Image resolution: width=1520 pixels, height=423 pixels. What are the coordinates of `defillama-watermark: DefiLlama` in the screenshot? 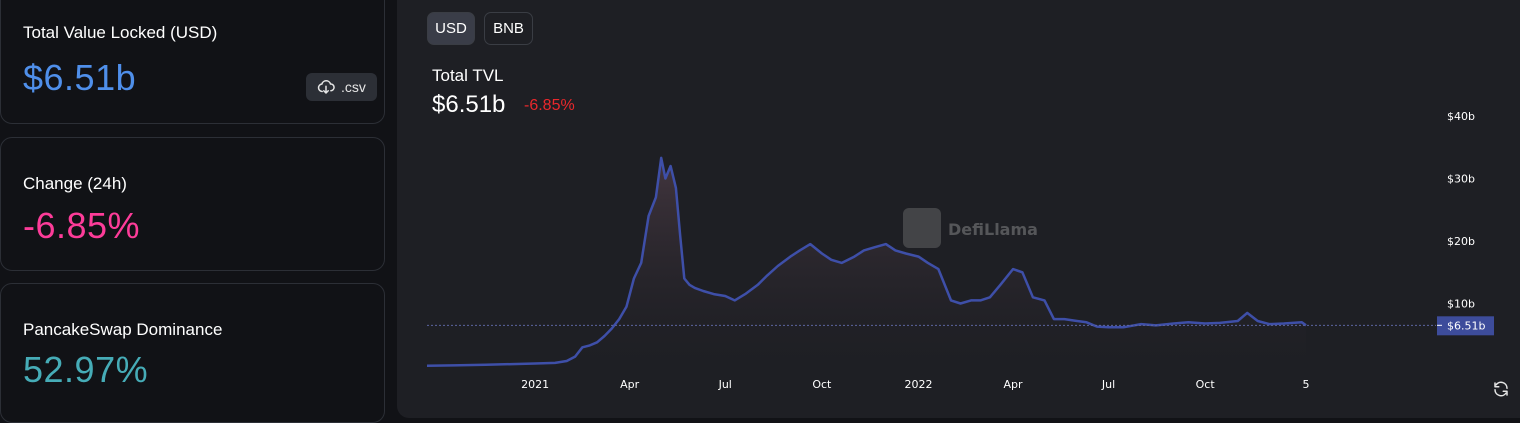 It's located at (970, 228).